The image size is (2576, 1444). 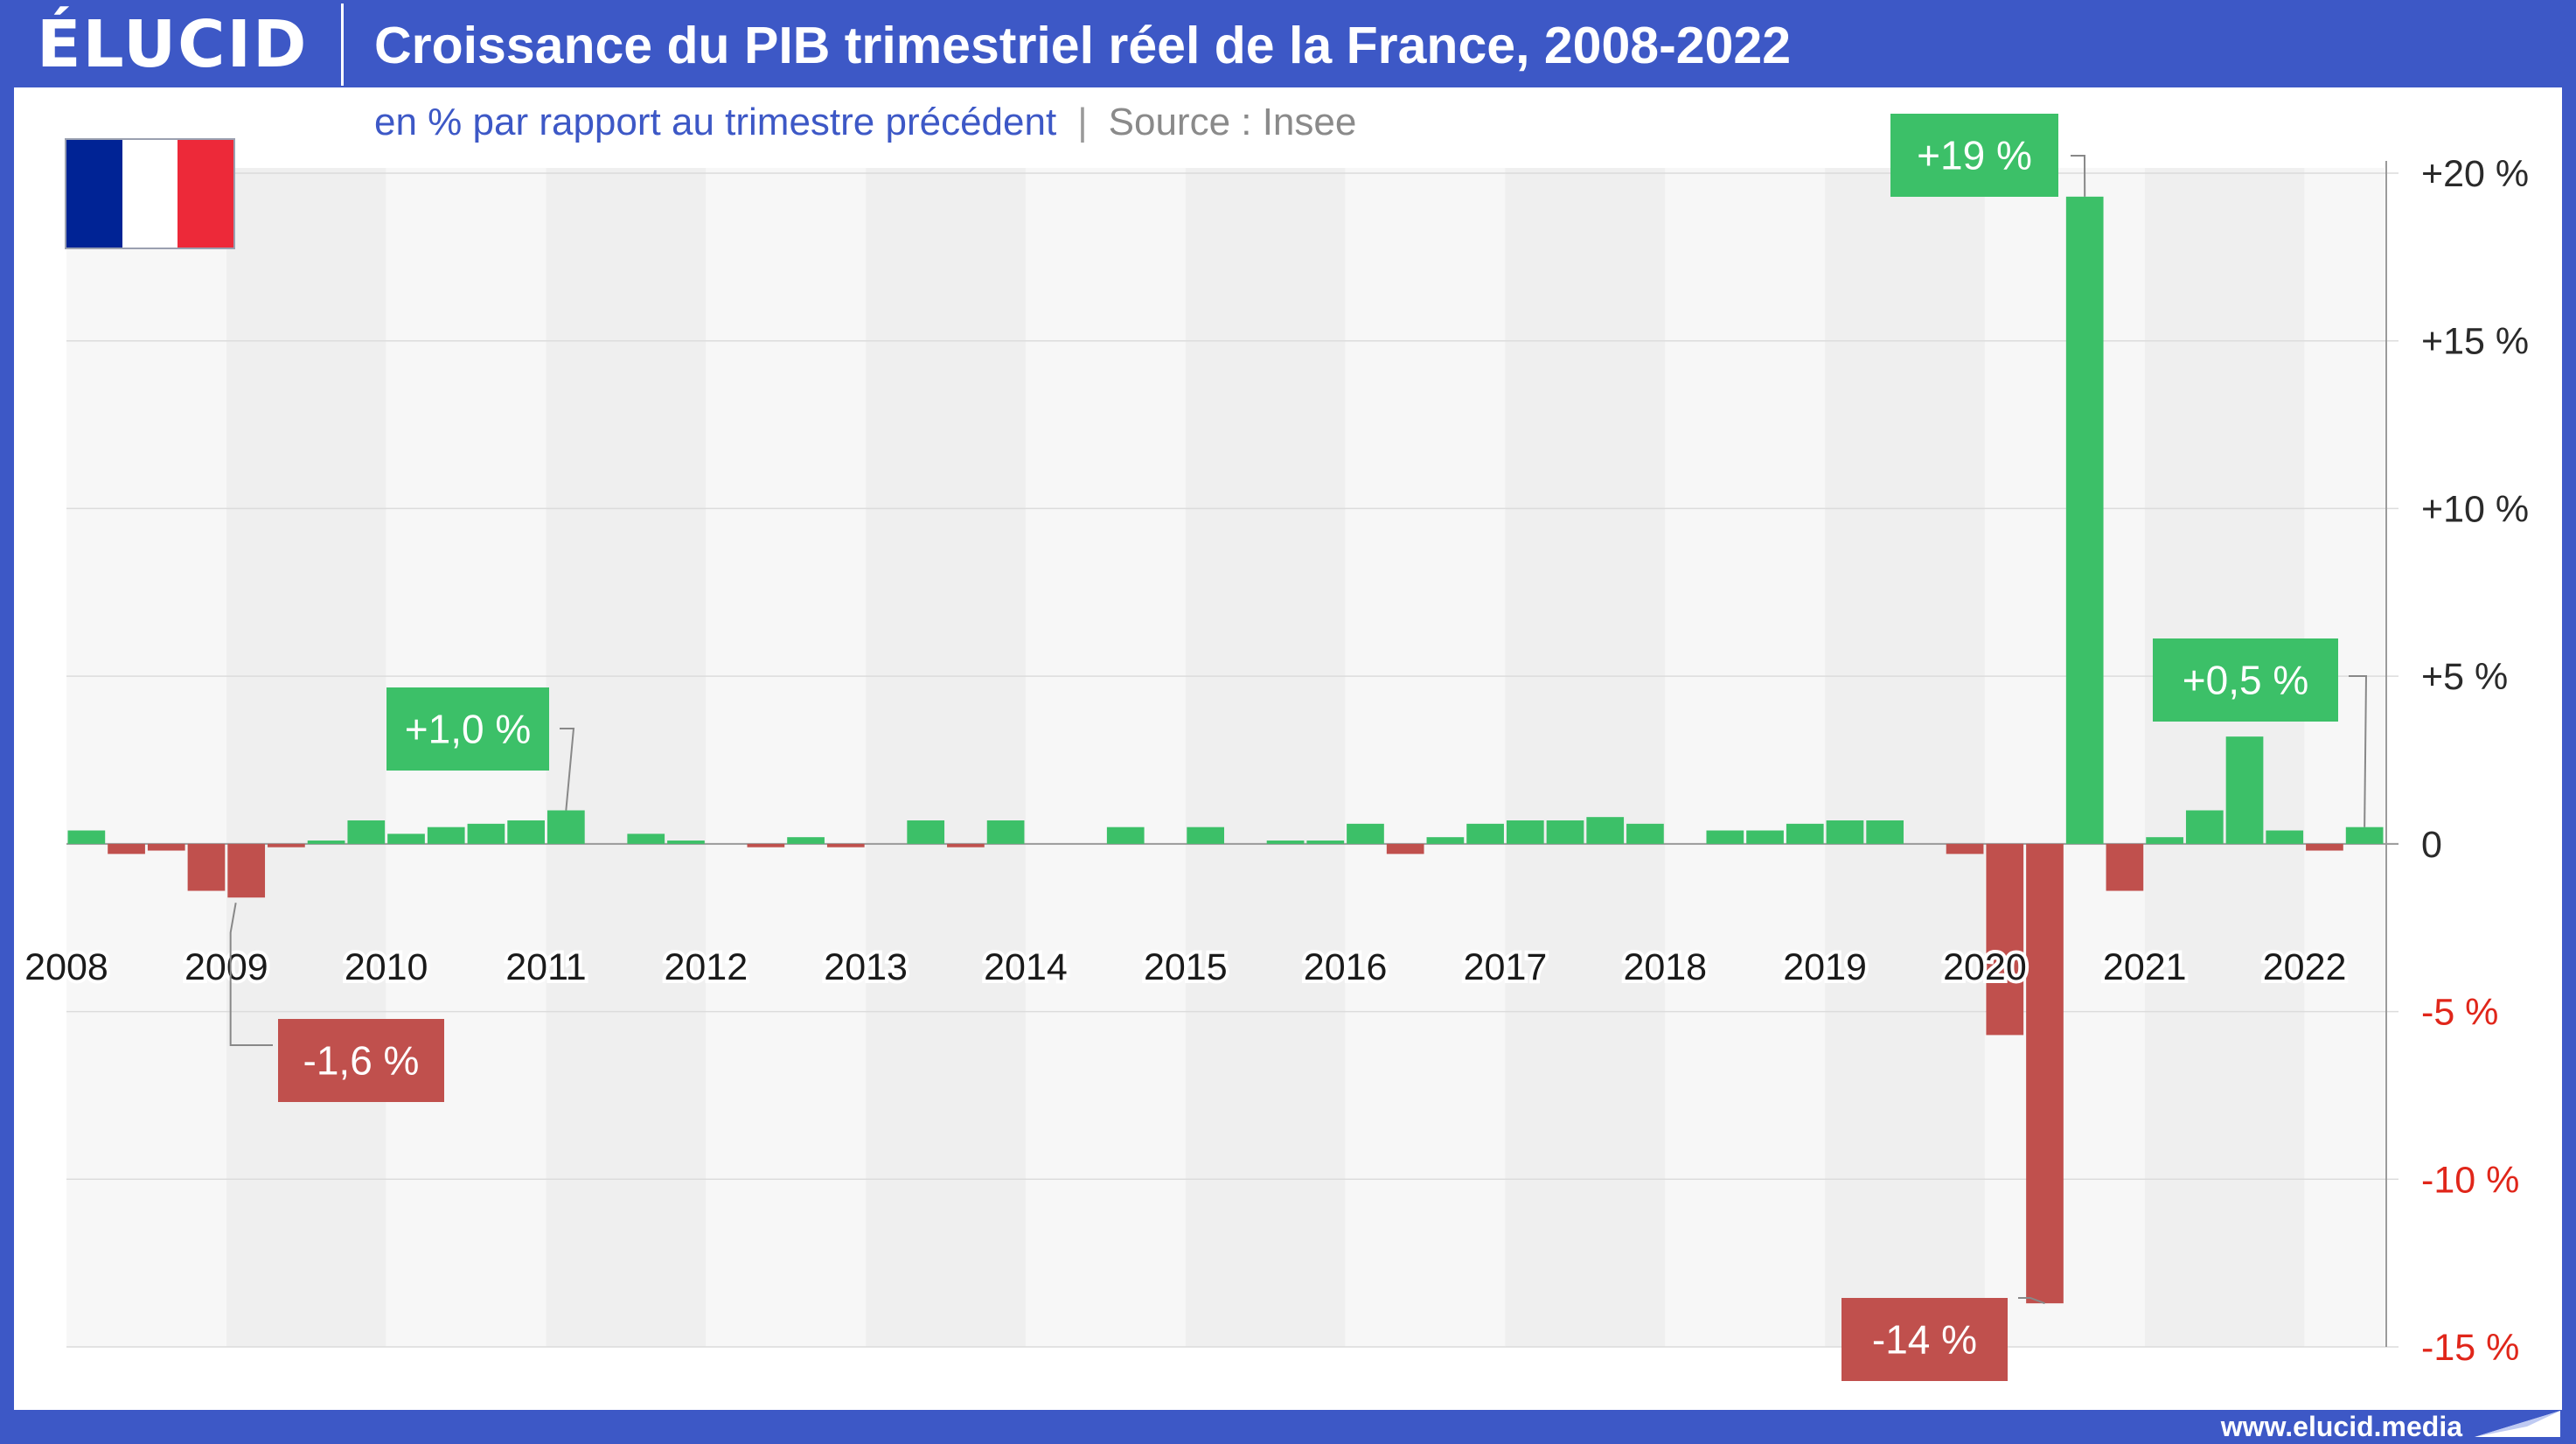 What do you see at coordinates (342, 44) in the screenshot?
I see `header-divider` at bounding box center [342, 44].